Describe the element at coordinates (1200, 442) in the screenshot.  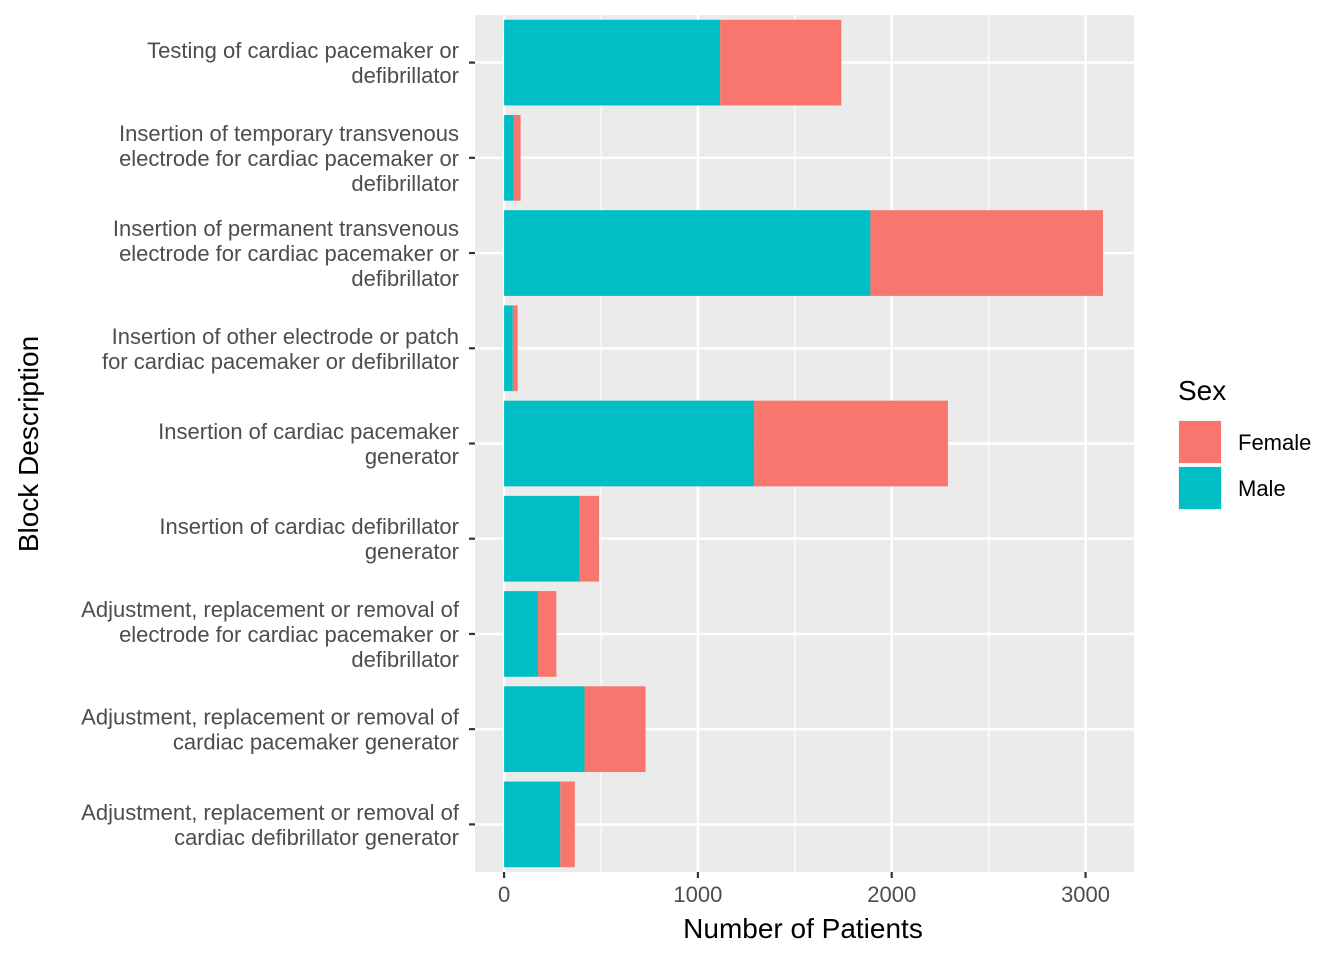
I see `legend-swatch-female` at that location.